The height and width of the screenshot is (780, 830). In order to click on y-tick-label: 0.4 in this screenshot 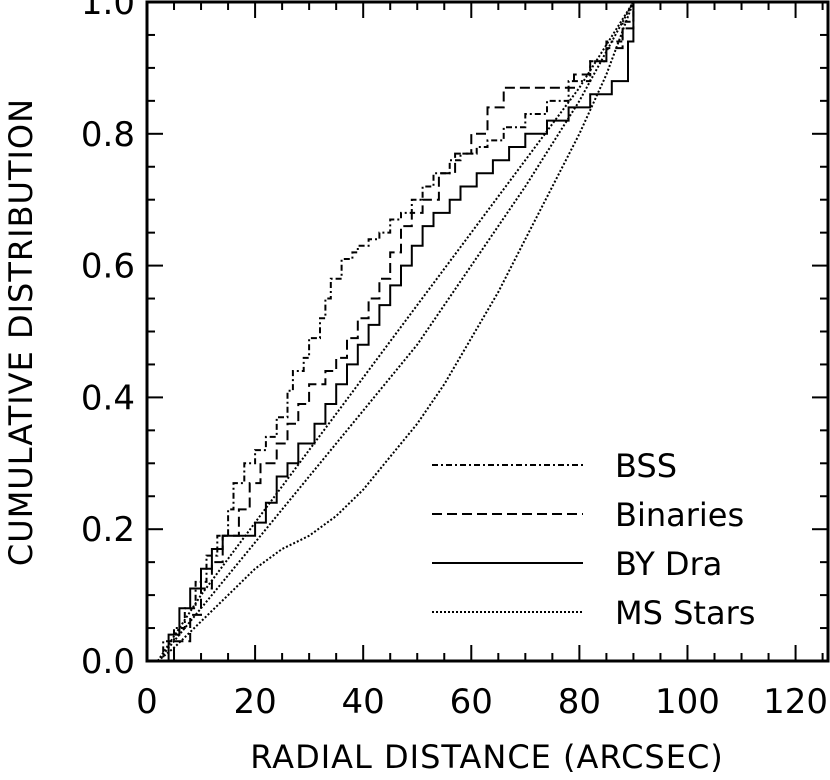, I will do `click(108, 398)`.